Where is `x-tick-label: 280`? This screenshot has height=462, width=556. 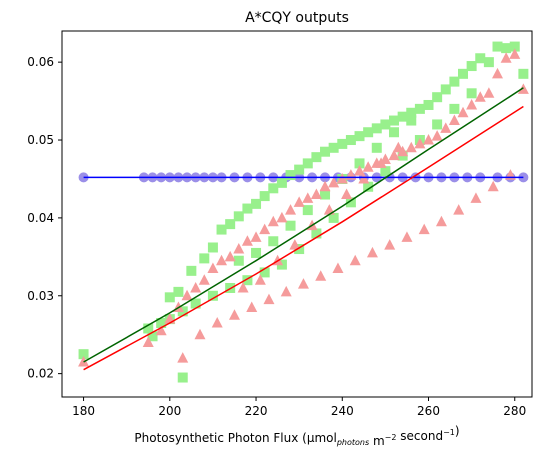 x-tick-label: 280 is located at coordinates (514, 411).